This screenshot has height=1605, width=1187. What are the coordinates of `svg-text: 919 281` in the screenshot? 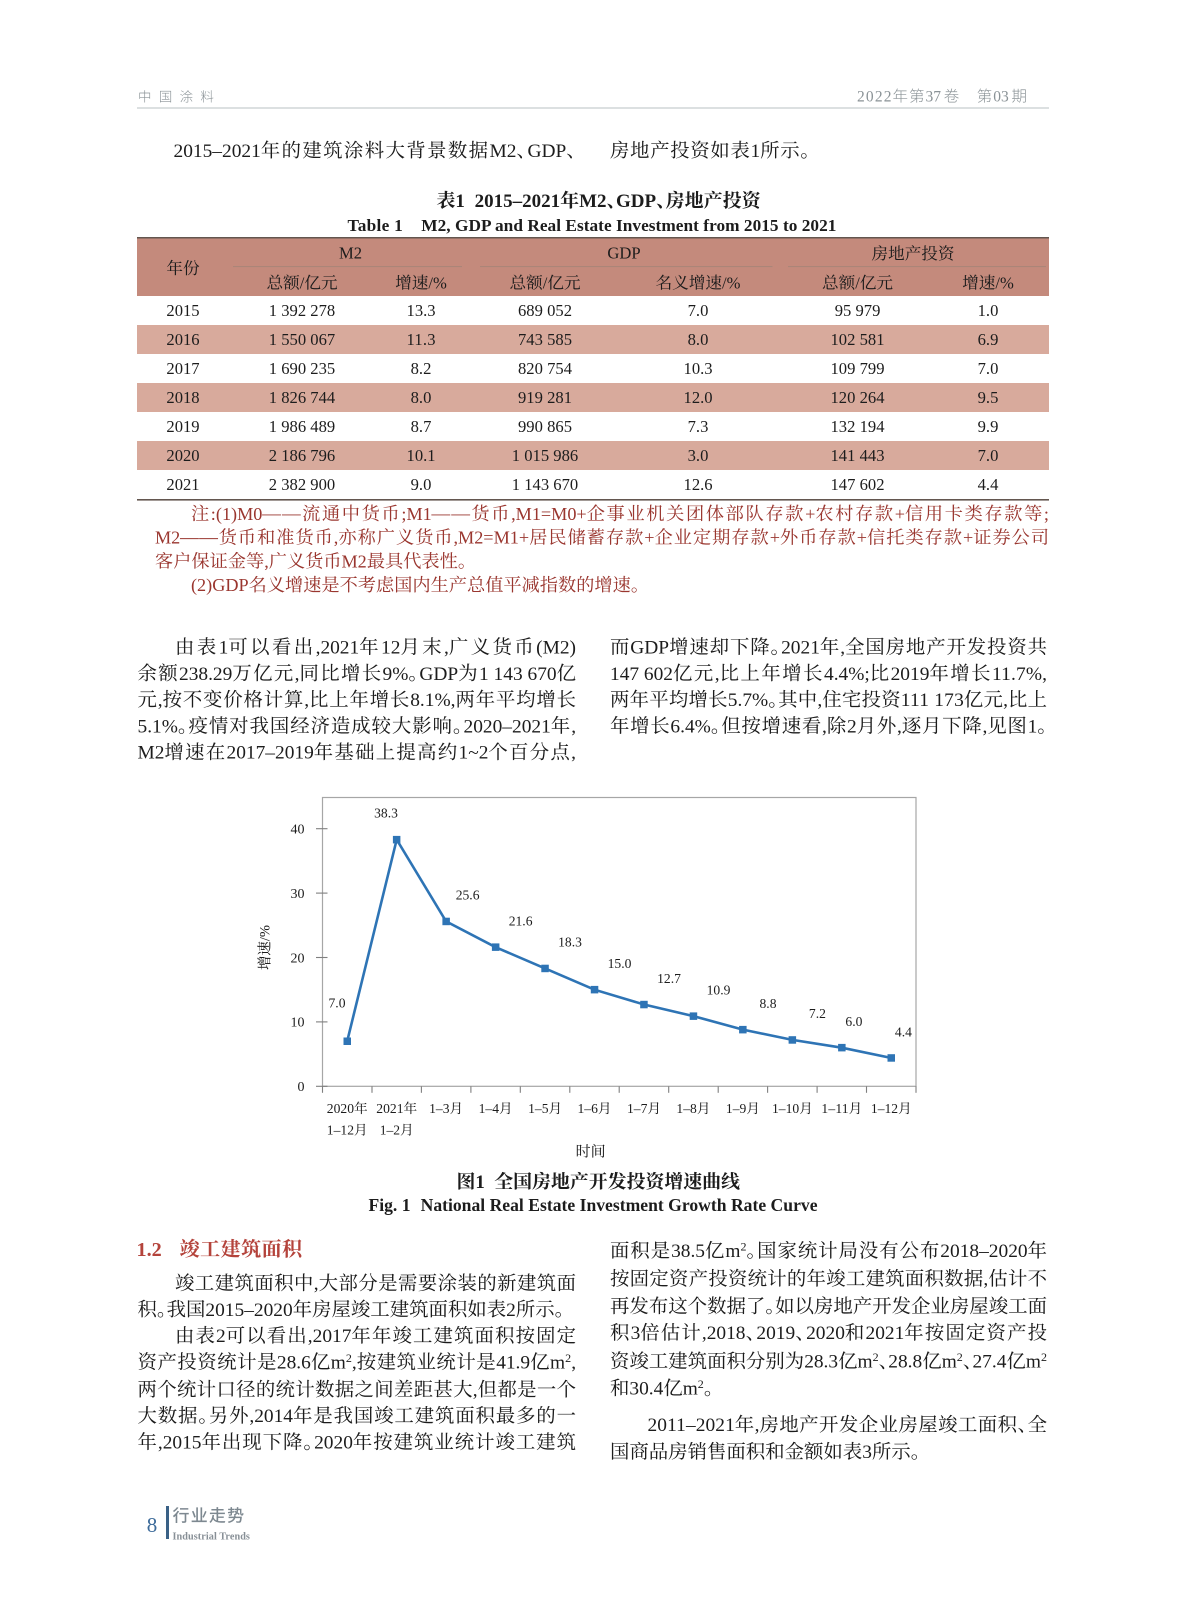 It's located at (545, 397).